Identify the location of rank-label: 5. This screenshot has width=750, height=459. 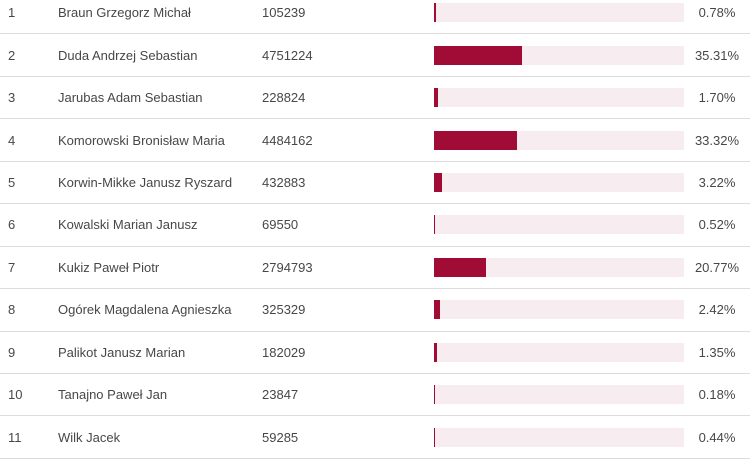
(12, 182).